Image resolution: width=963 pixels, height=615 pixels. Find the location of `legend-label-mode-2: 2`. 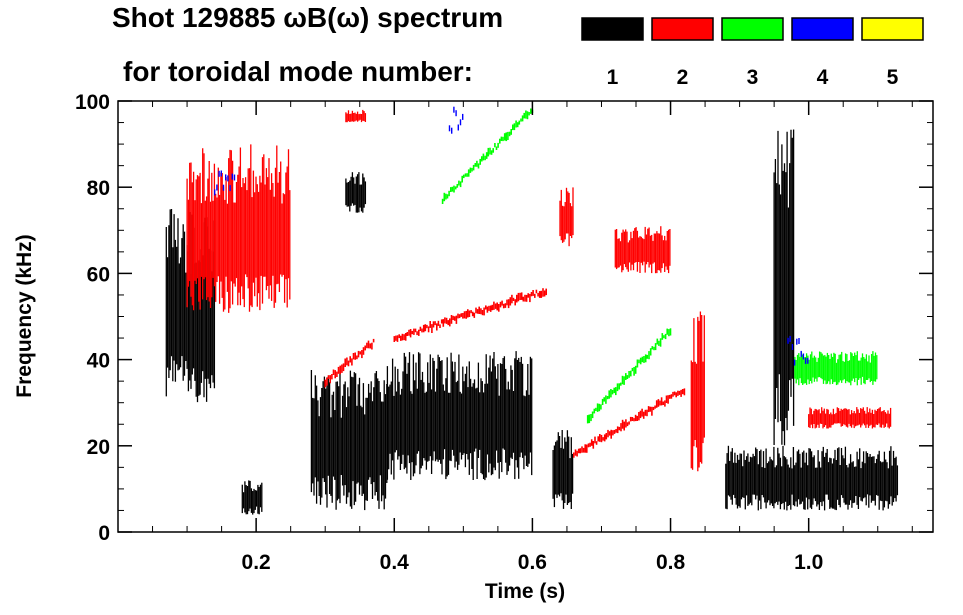

legend-label-mode-2: 2 is located at coordinates (683, 77).